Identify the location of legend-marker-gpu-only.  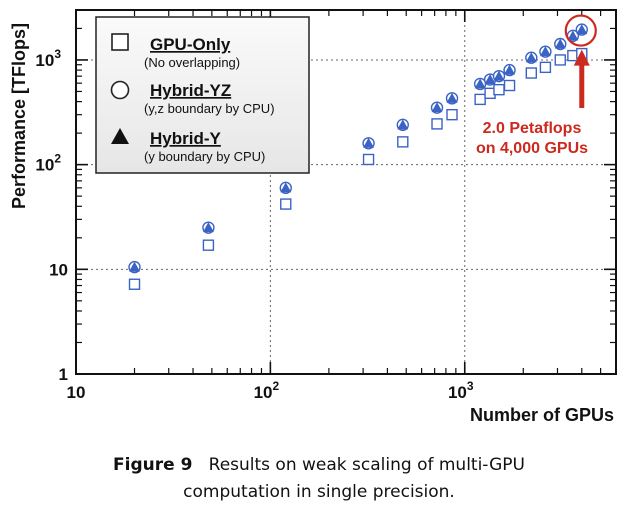
(120, 42).